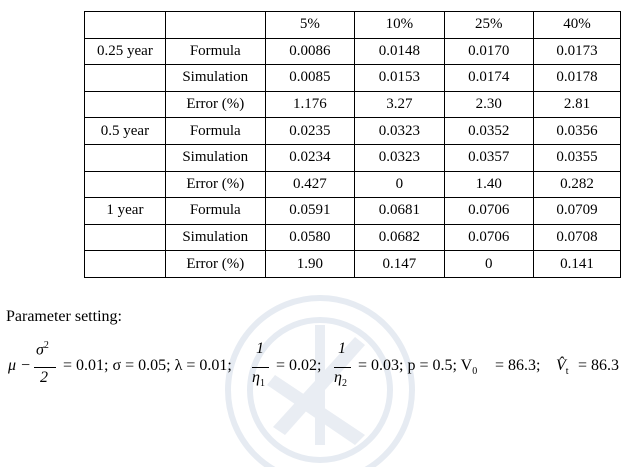 The width and height of the screenshot is (621, 467). Describe the element at coordinates (125, 131) in the screenshot. I see `table-cell: 0.5 year` at that location.